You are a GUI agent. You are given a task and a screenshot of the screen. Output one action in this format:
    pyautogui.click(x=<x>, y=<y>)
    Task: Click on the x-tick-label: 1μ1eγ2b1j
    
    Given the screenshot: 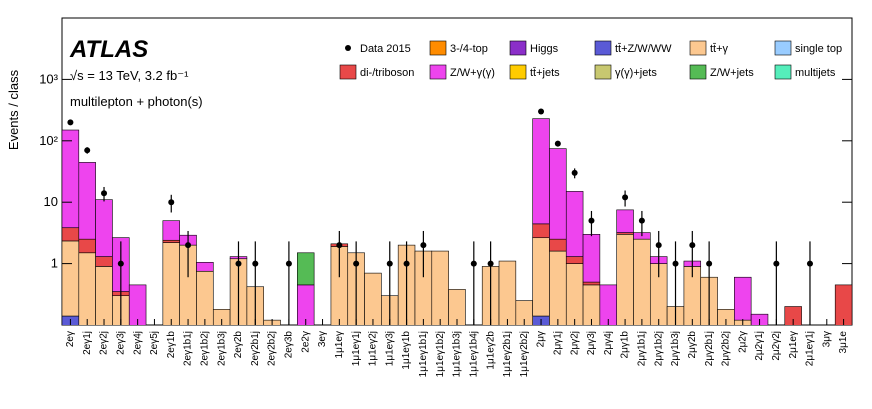 What is the action you would take?
    pyautogui.click(x=507, y=354)
    